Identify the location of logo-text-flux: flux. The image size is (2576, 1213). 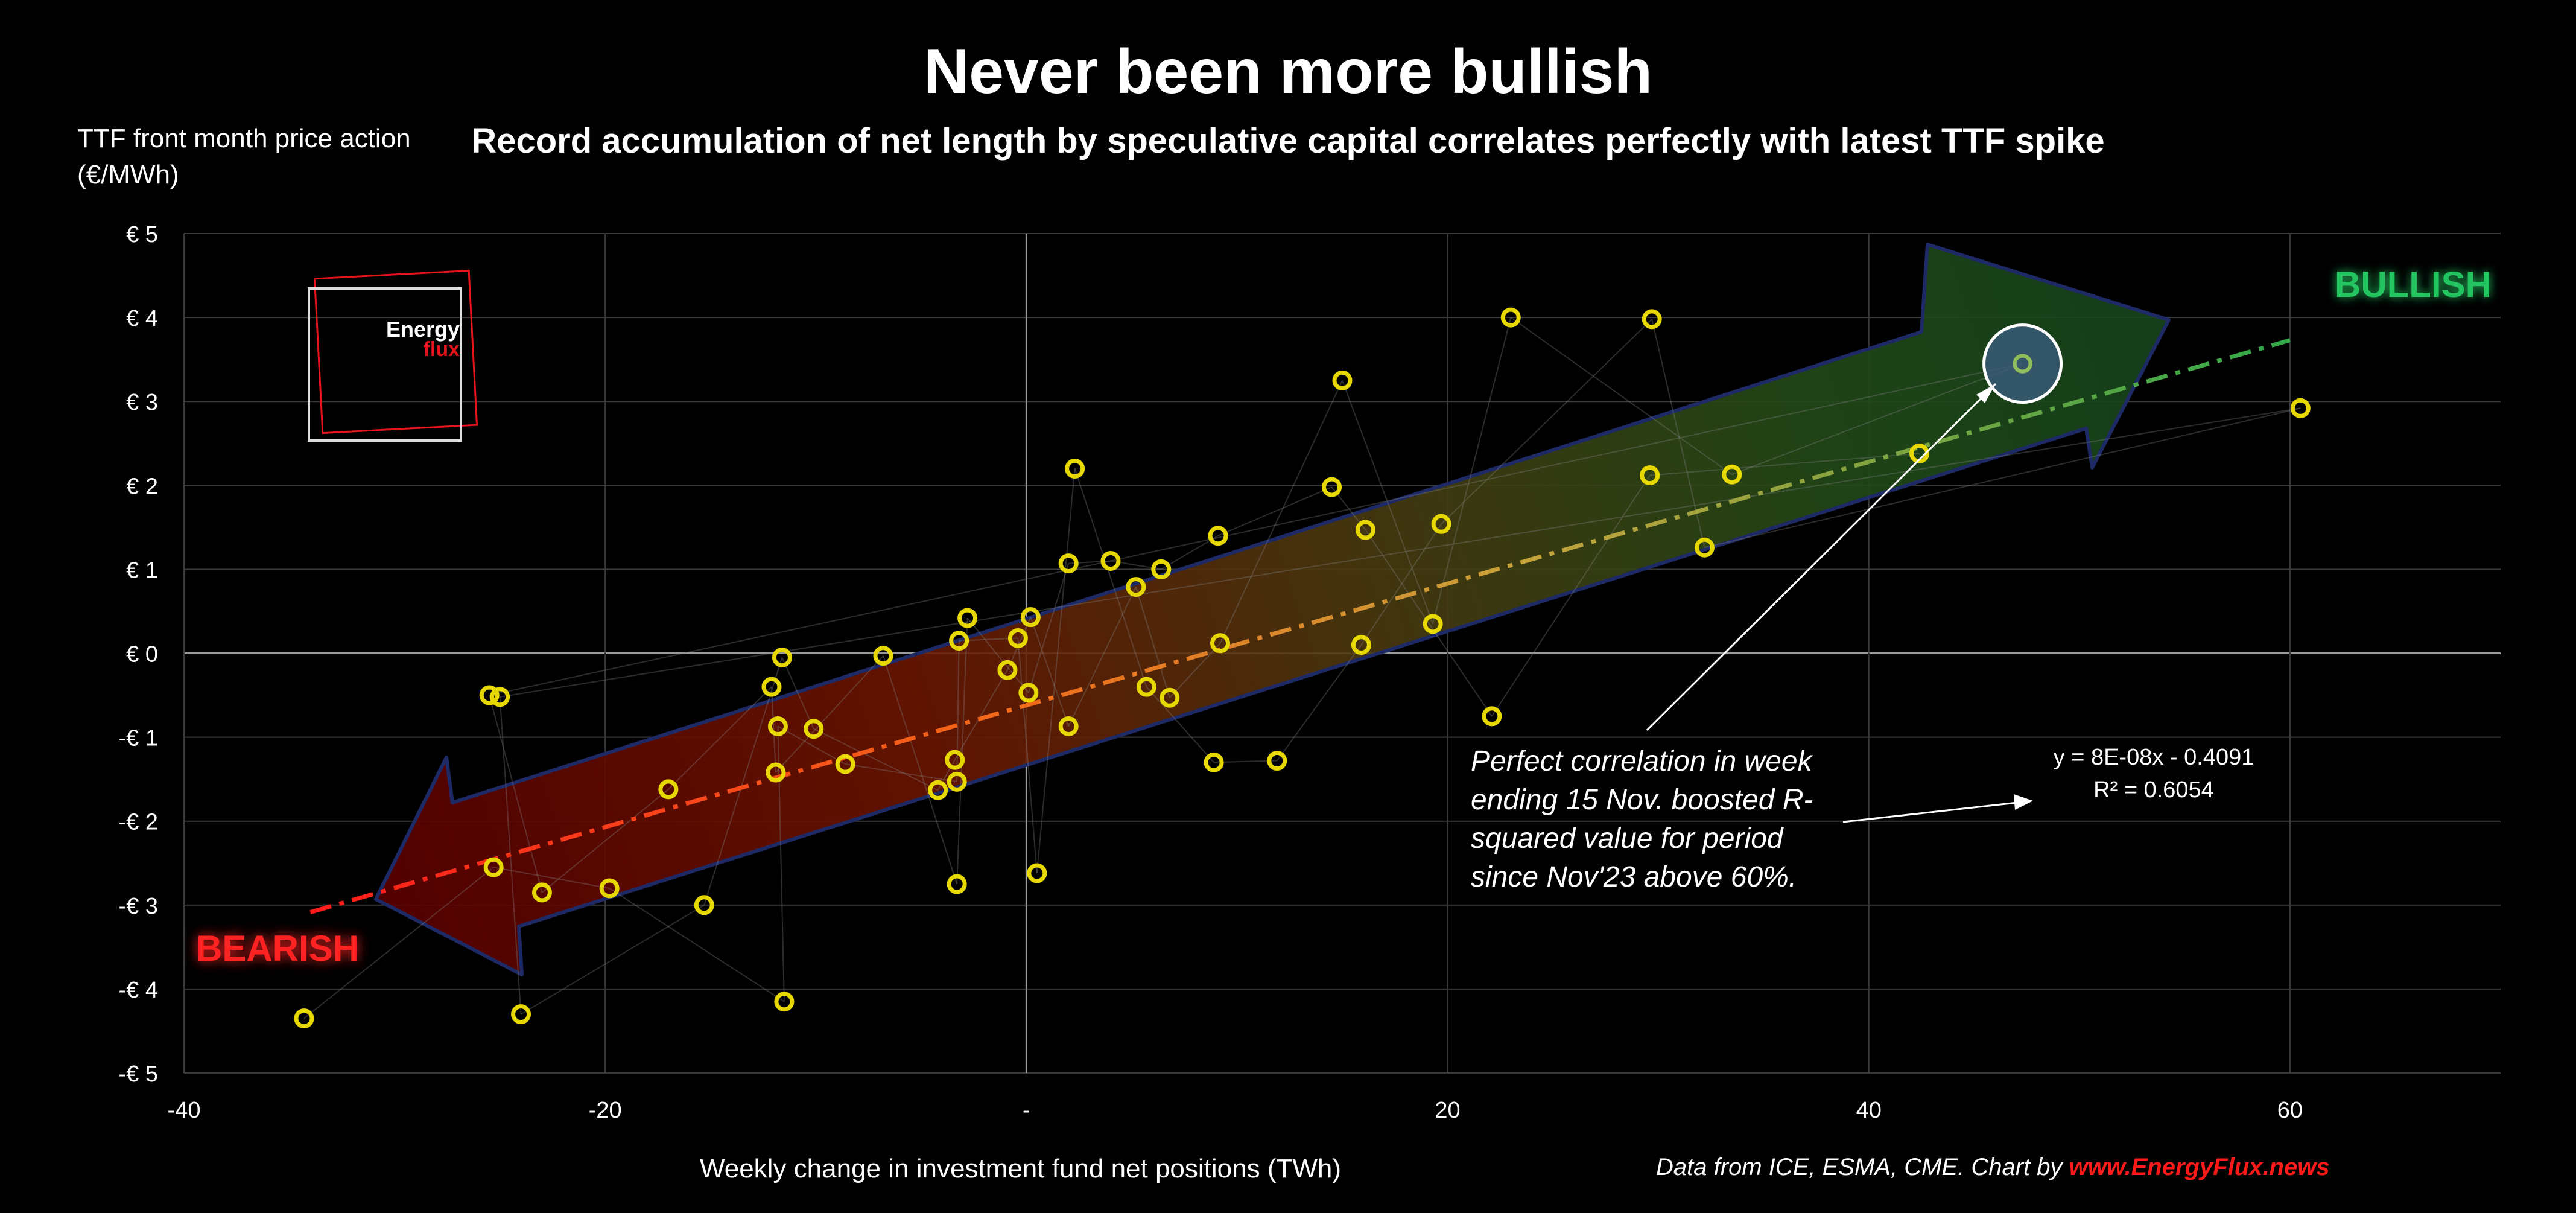
(442, 349).